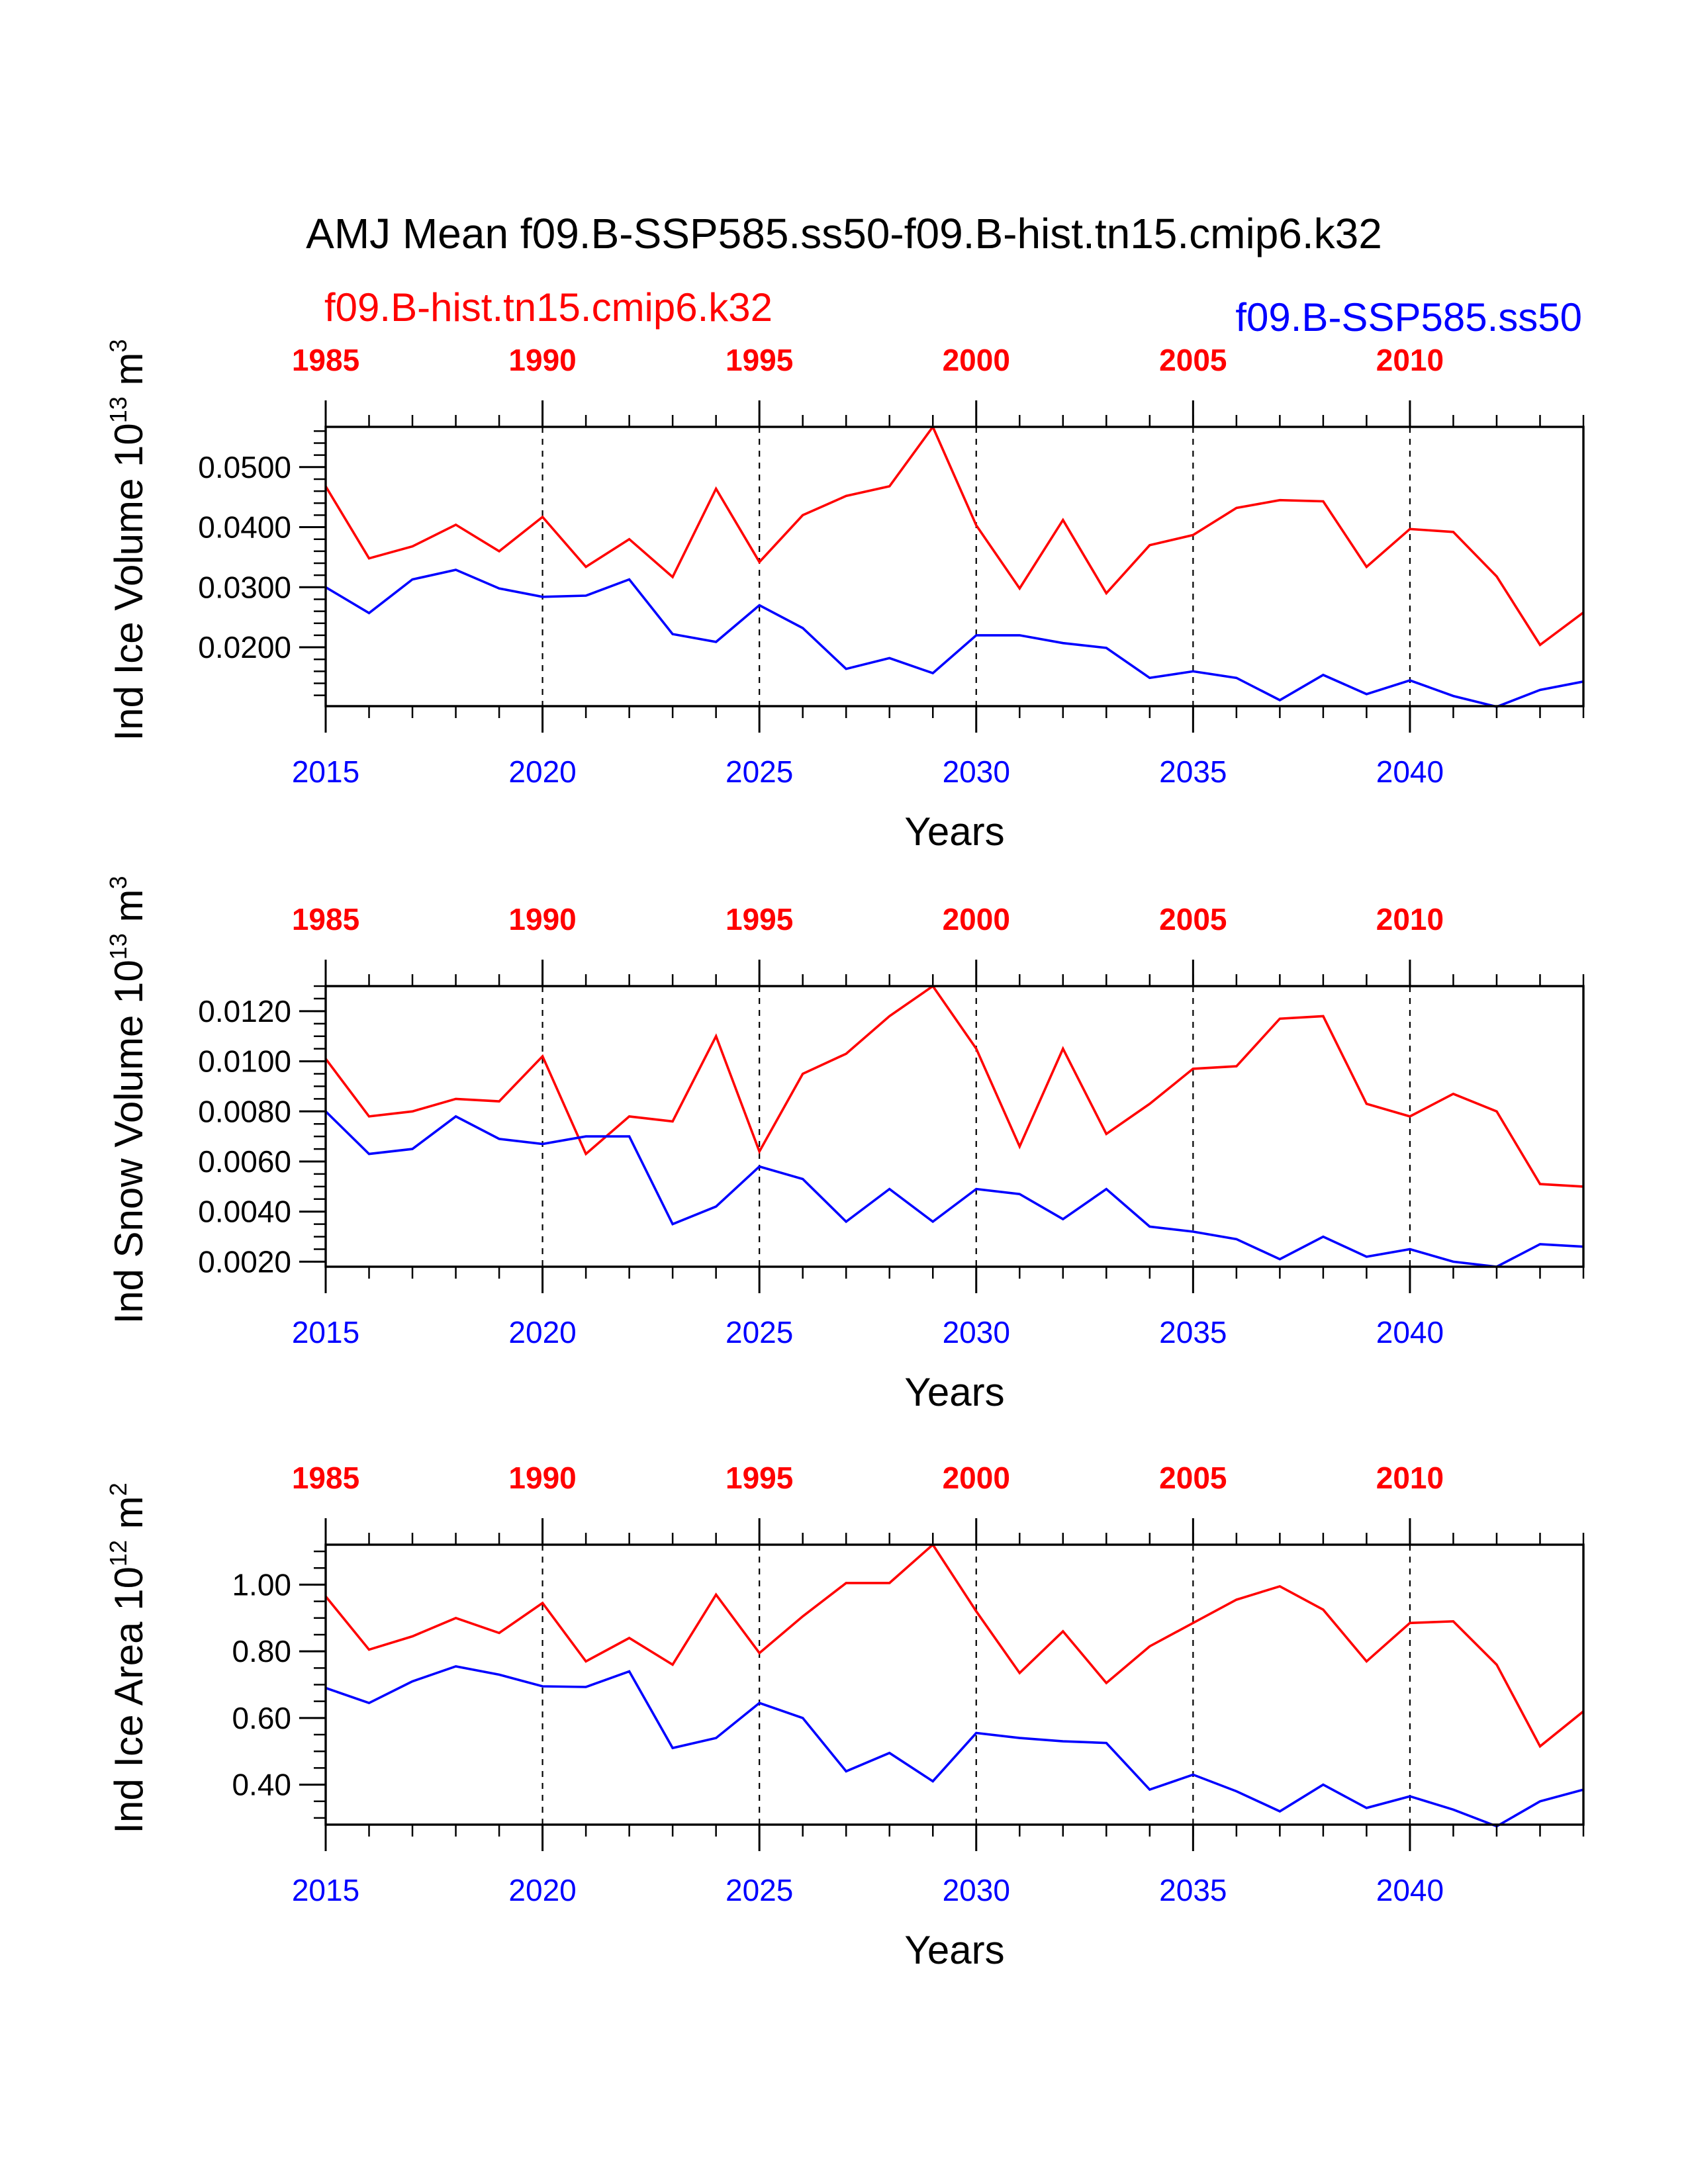  What do you see at coordinates (261, 1584) in the screenshot?
I see `y-tick-label: 1.00` at bounding box center [261, 1584].